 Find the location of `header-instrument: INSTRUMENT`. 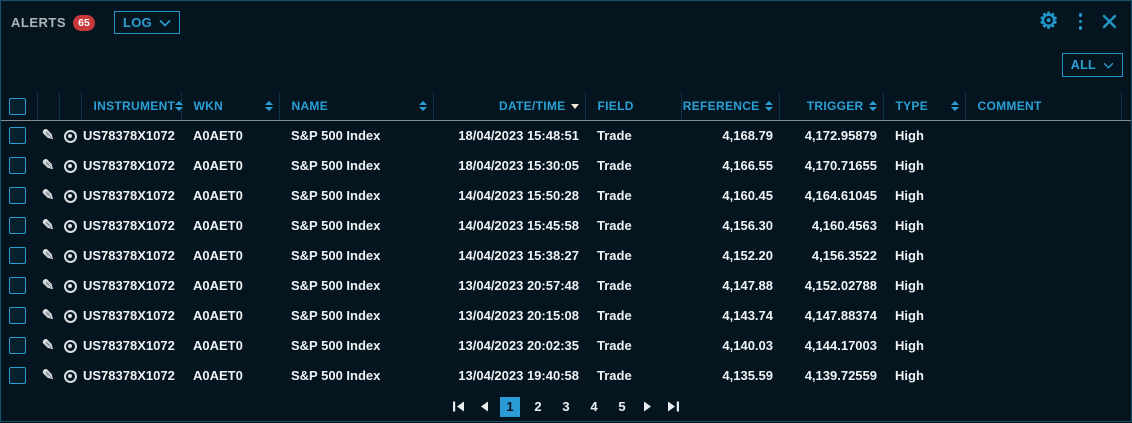

header-instrument: INSTRUMENT is located at coordinates (132, 107).